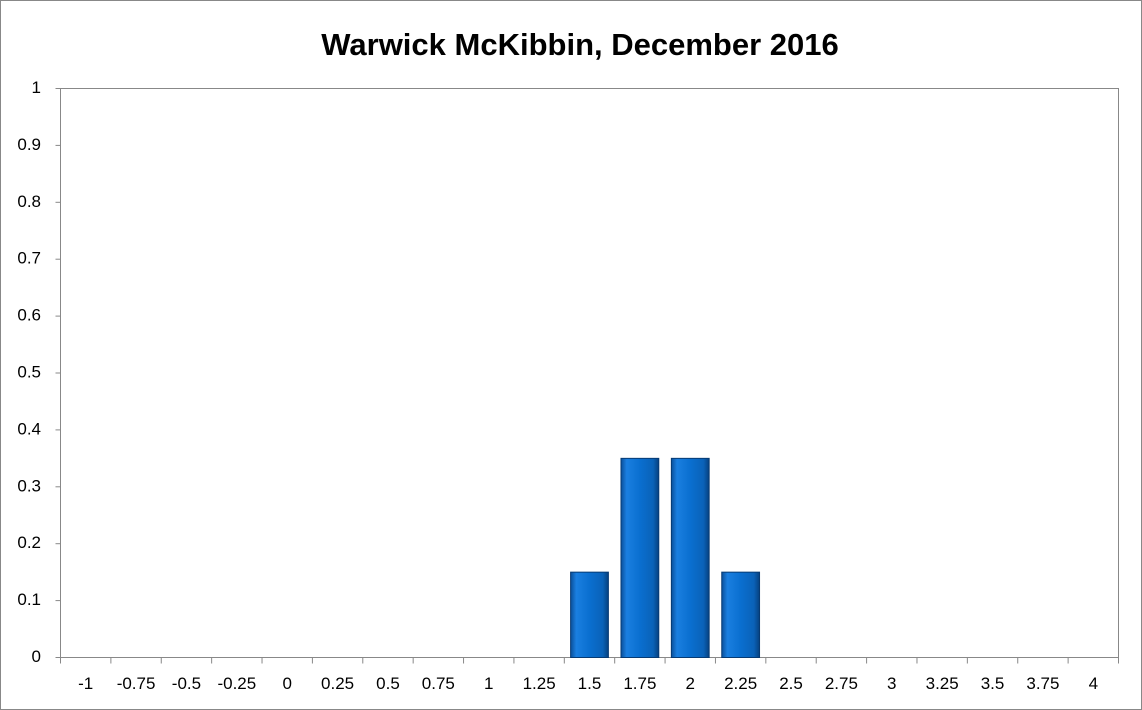 The width and height of the screenshot is (1142, 710). I want to click on chart-title: Warwick McKibbin, December 2016, so click(579, 44).